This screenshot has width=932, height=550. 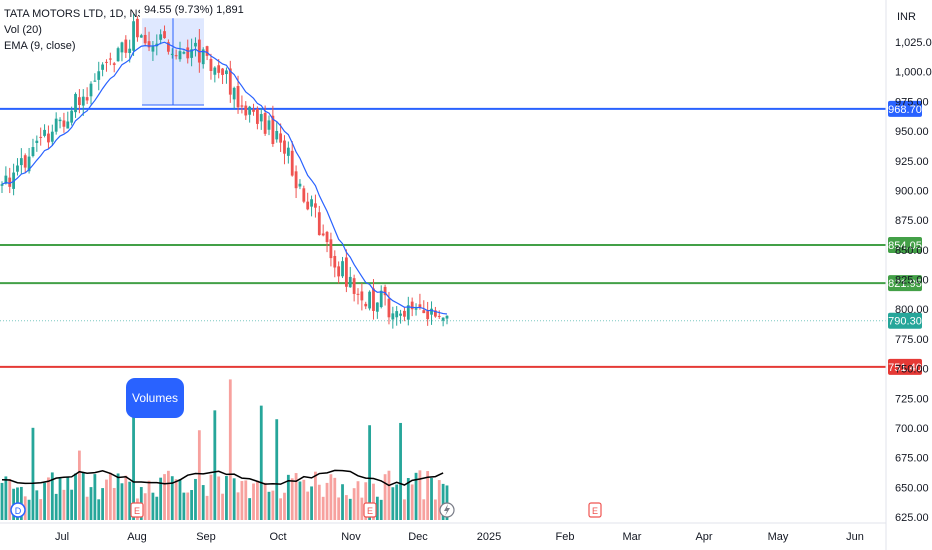 I want to click on volume-ma-line, so click(x=222, y=478).